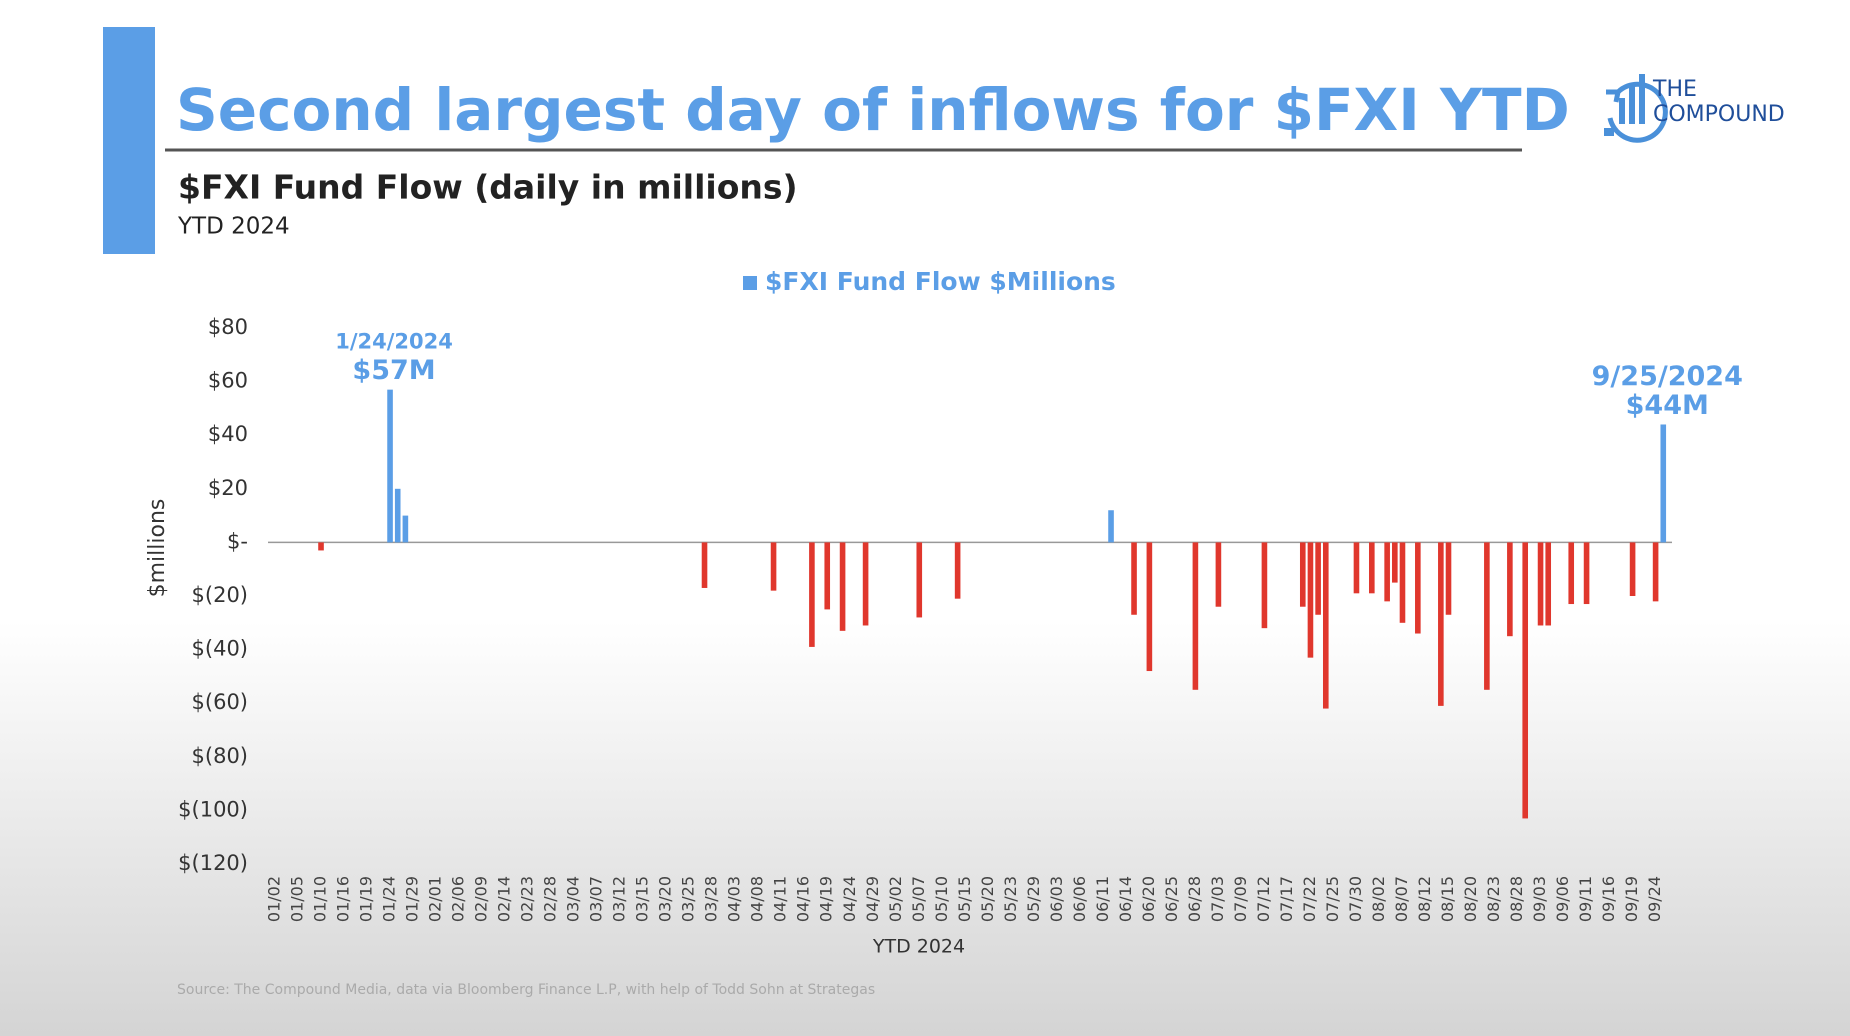 Image resolution: width=1850 pixels, height=1036 pixels. I want to click on annotation: 9/25/2024, so click(1667, 376).